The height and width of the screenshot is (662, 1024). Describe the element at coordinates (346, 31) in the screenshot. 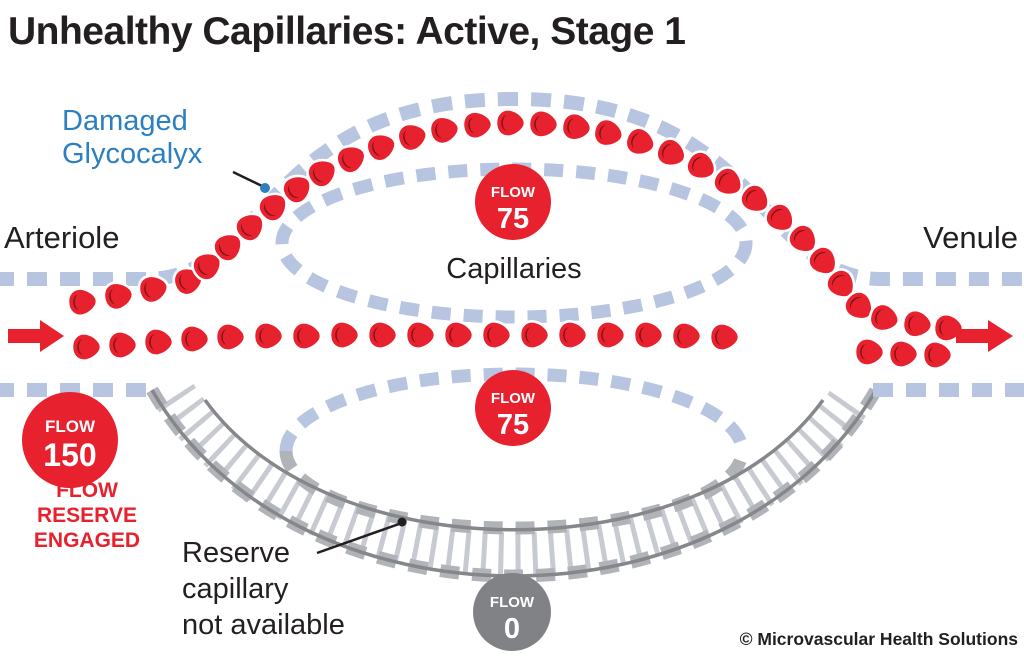

I see `page-title: Unhealthy Capillaries: Active, Stage 1` at that location.